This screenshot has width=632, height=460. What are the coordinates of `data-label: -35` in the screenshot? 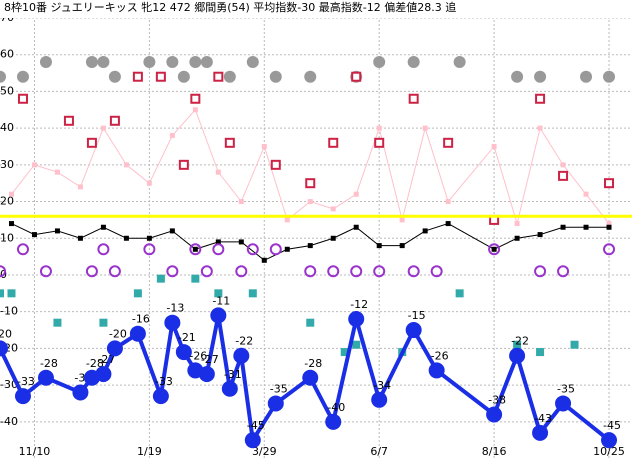 It's located at (279, 388).